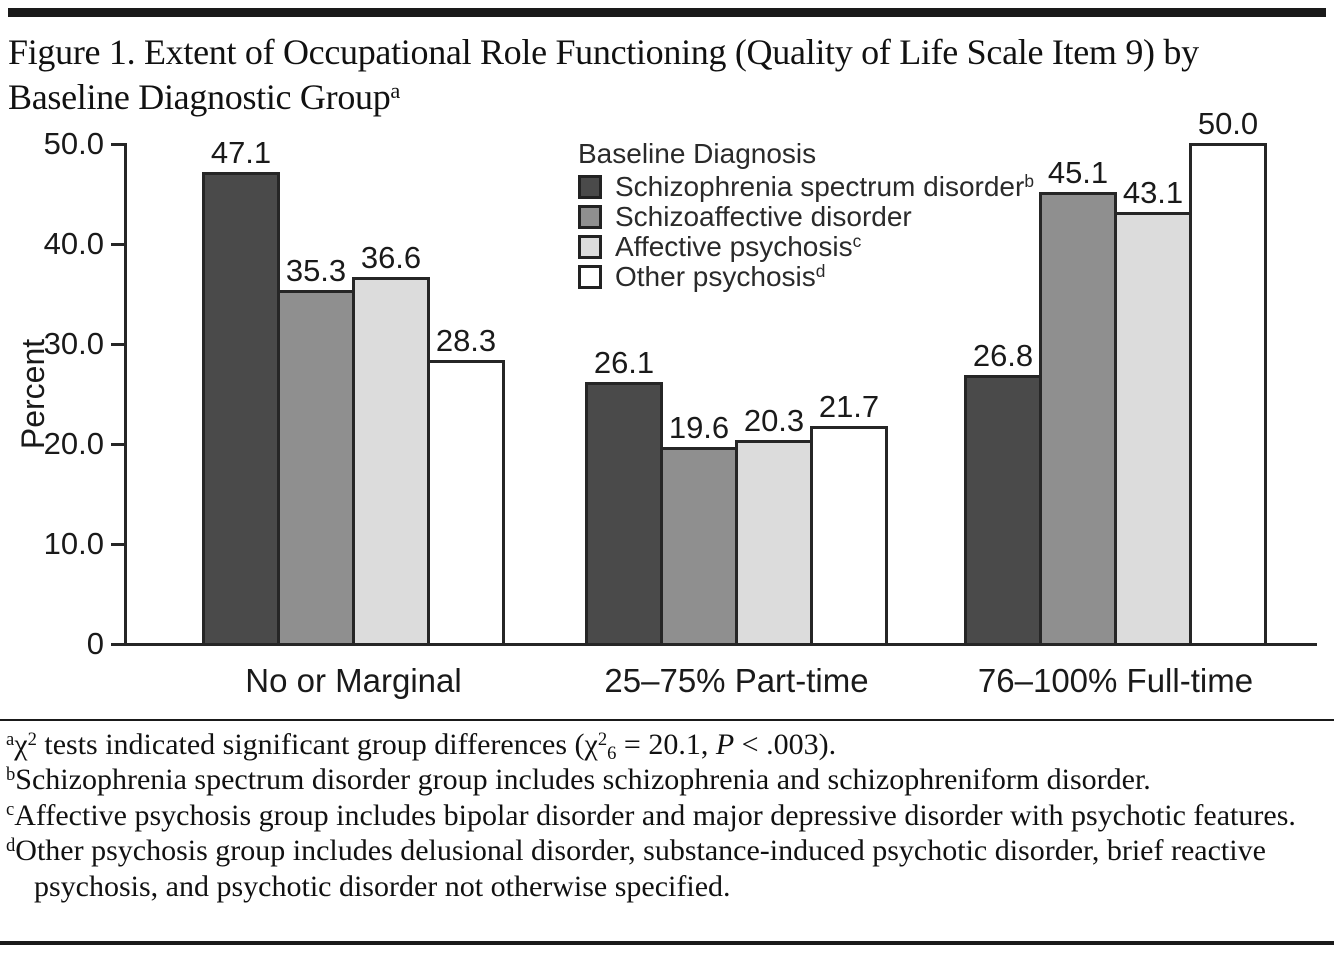 Image resolution: width=1334 pixels, height=956 pixels. I want to click on y-axis-line, so click(125, 394).